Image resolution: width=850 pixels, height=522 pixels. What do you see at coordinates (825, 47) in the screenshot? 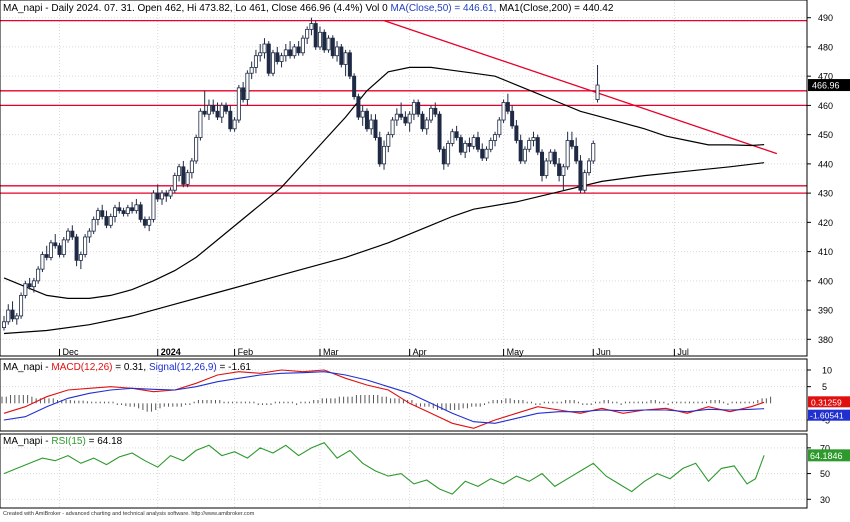
I see `price-tick-label: 480` at bounding box center [825, 47].